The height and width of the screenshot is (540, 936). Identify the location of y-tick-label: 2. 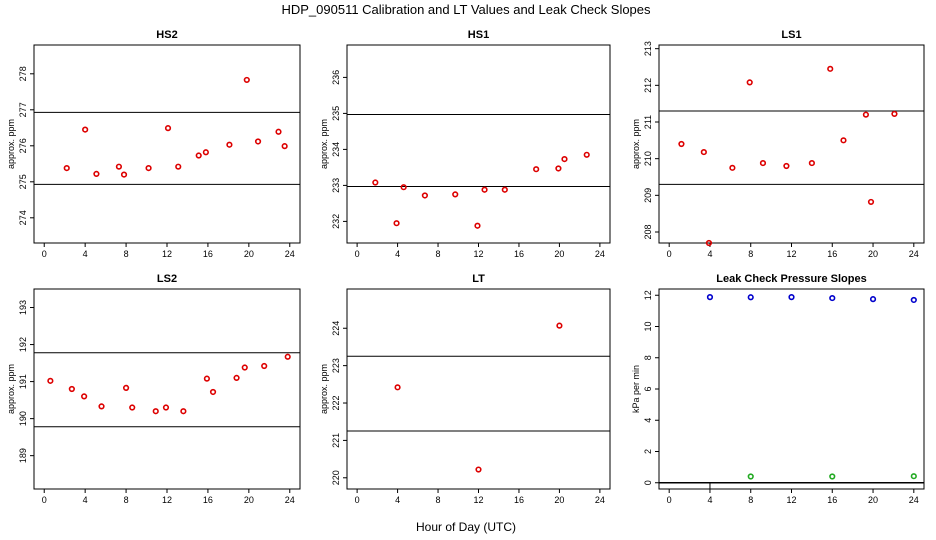
(648, 451).